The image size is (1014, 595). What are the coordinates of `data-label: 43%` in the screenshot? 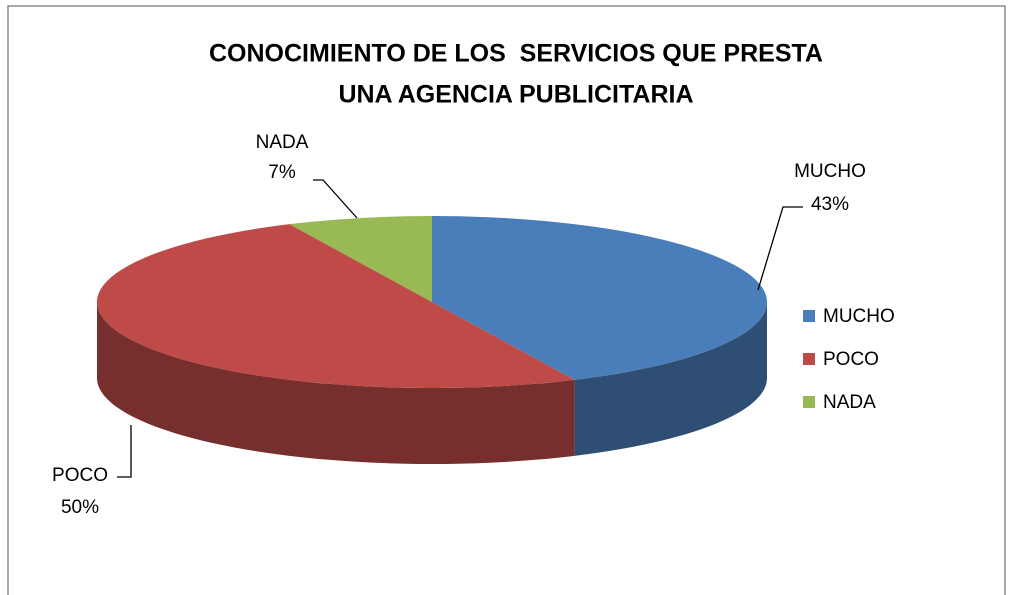 It's located at (830, 204).